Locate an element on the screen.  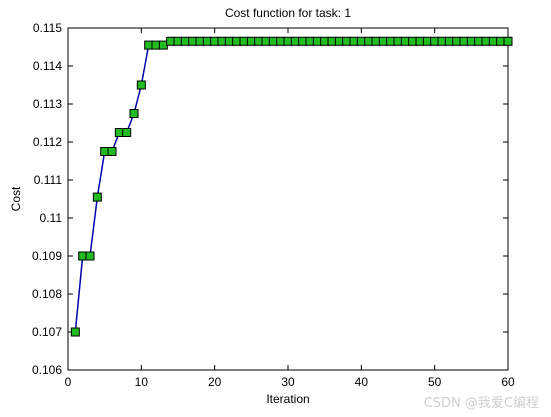
y-tick-label: 0.111 is located at coordinates (48, 180).